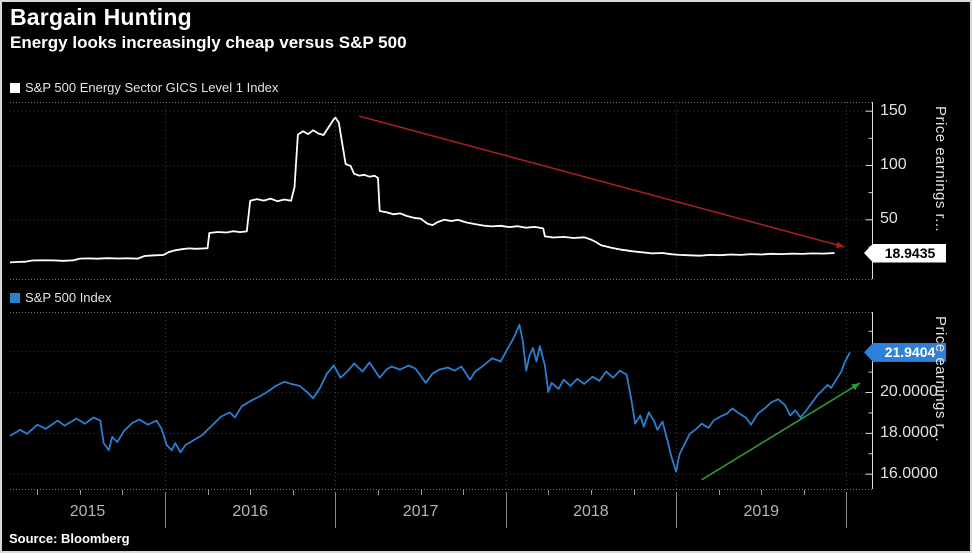 The image size is (972, 553). Describe the element at coordinates (905, 253) in the screenshot. I see `last-value-badge: 18.9435` at that location.